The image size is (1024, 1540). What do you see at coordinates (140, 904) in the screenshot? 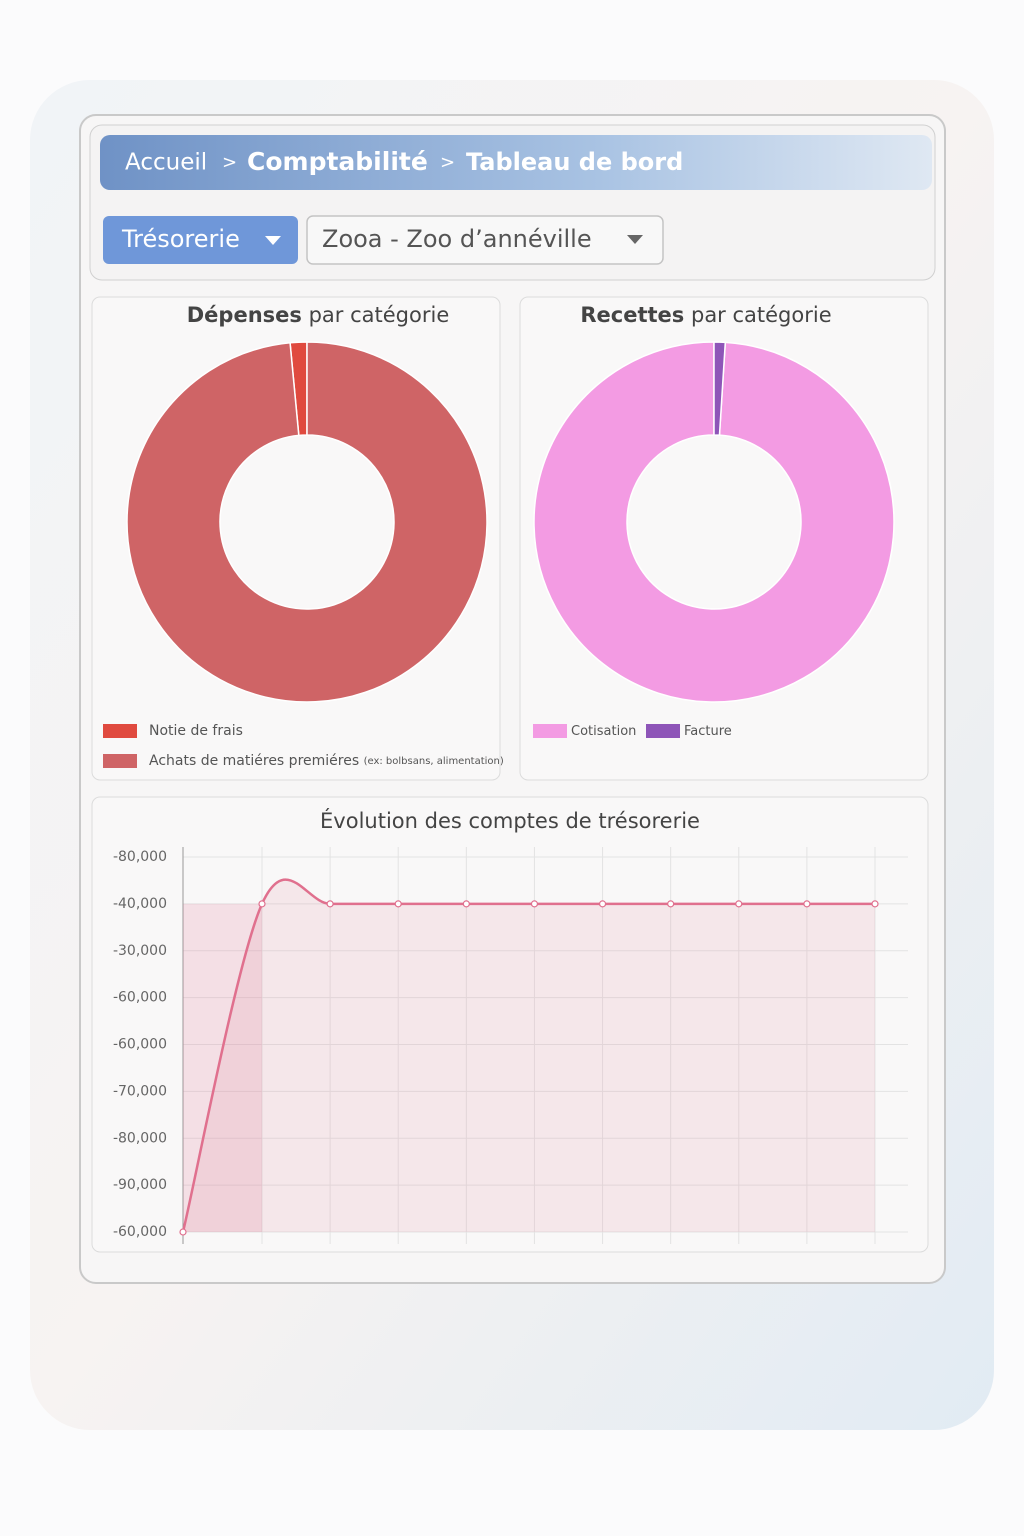
I see `y-tick-label: -40,000` at bounding box center [140, 904].